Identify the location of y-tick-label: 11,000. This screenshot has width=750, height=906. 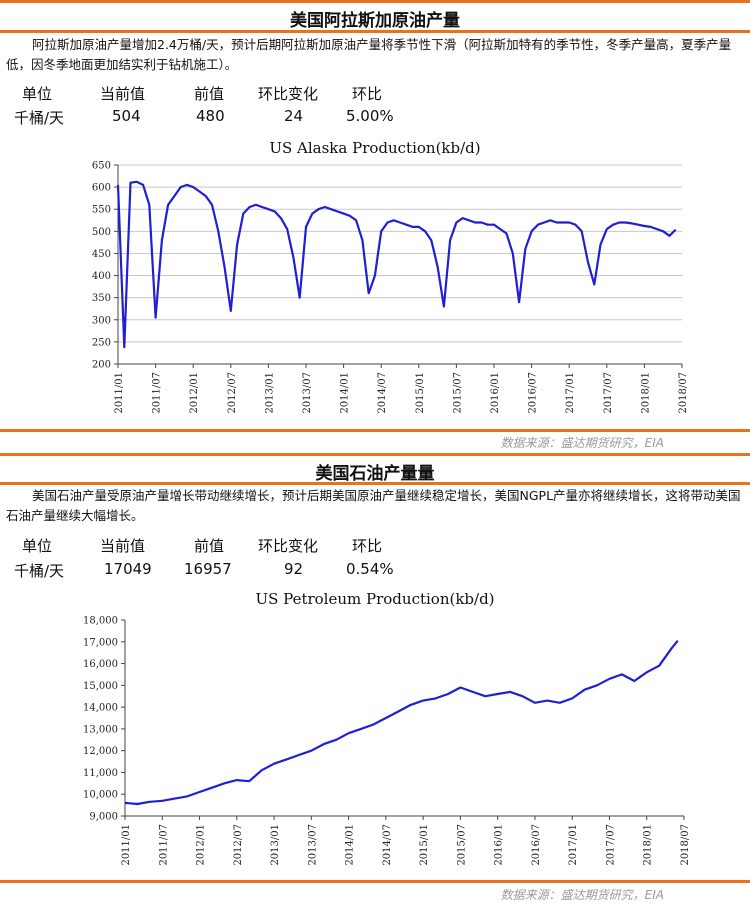
(100, 773).